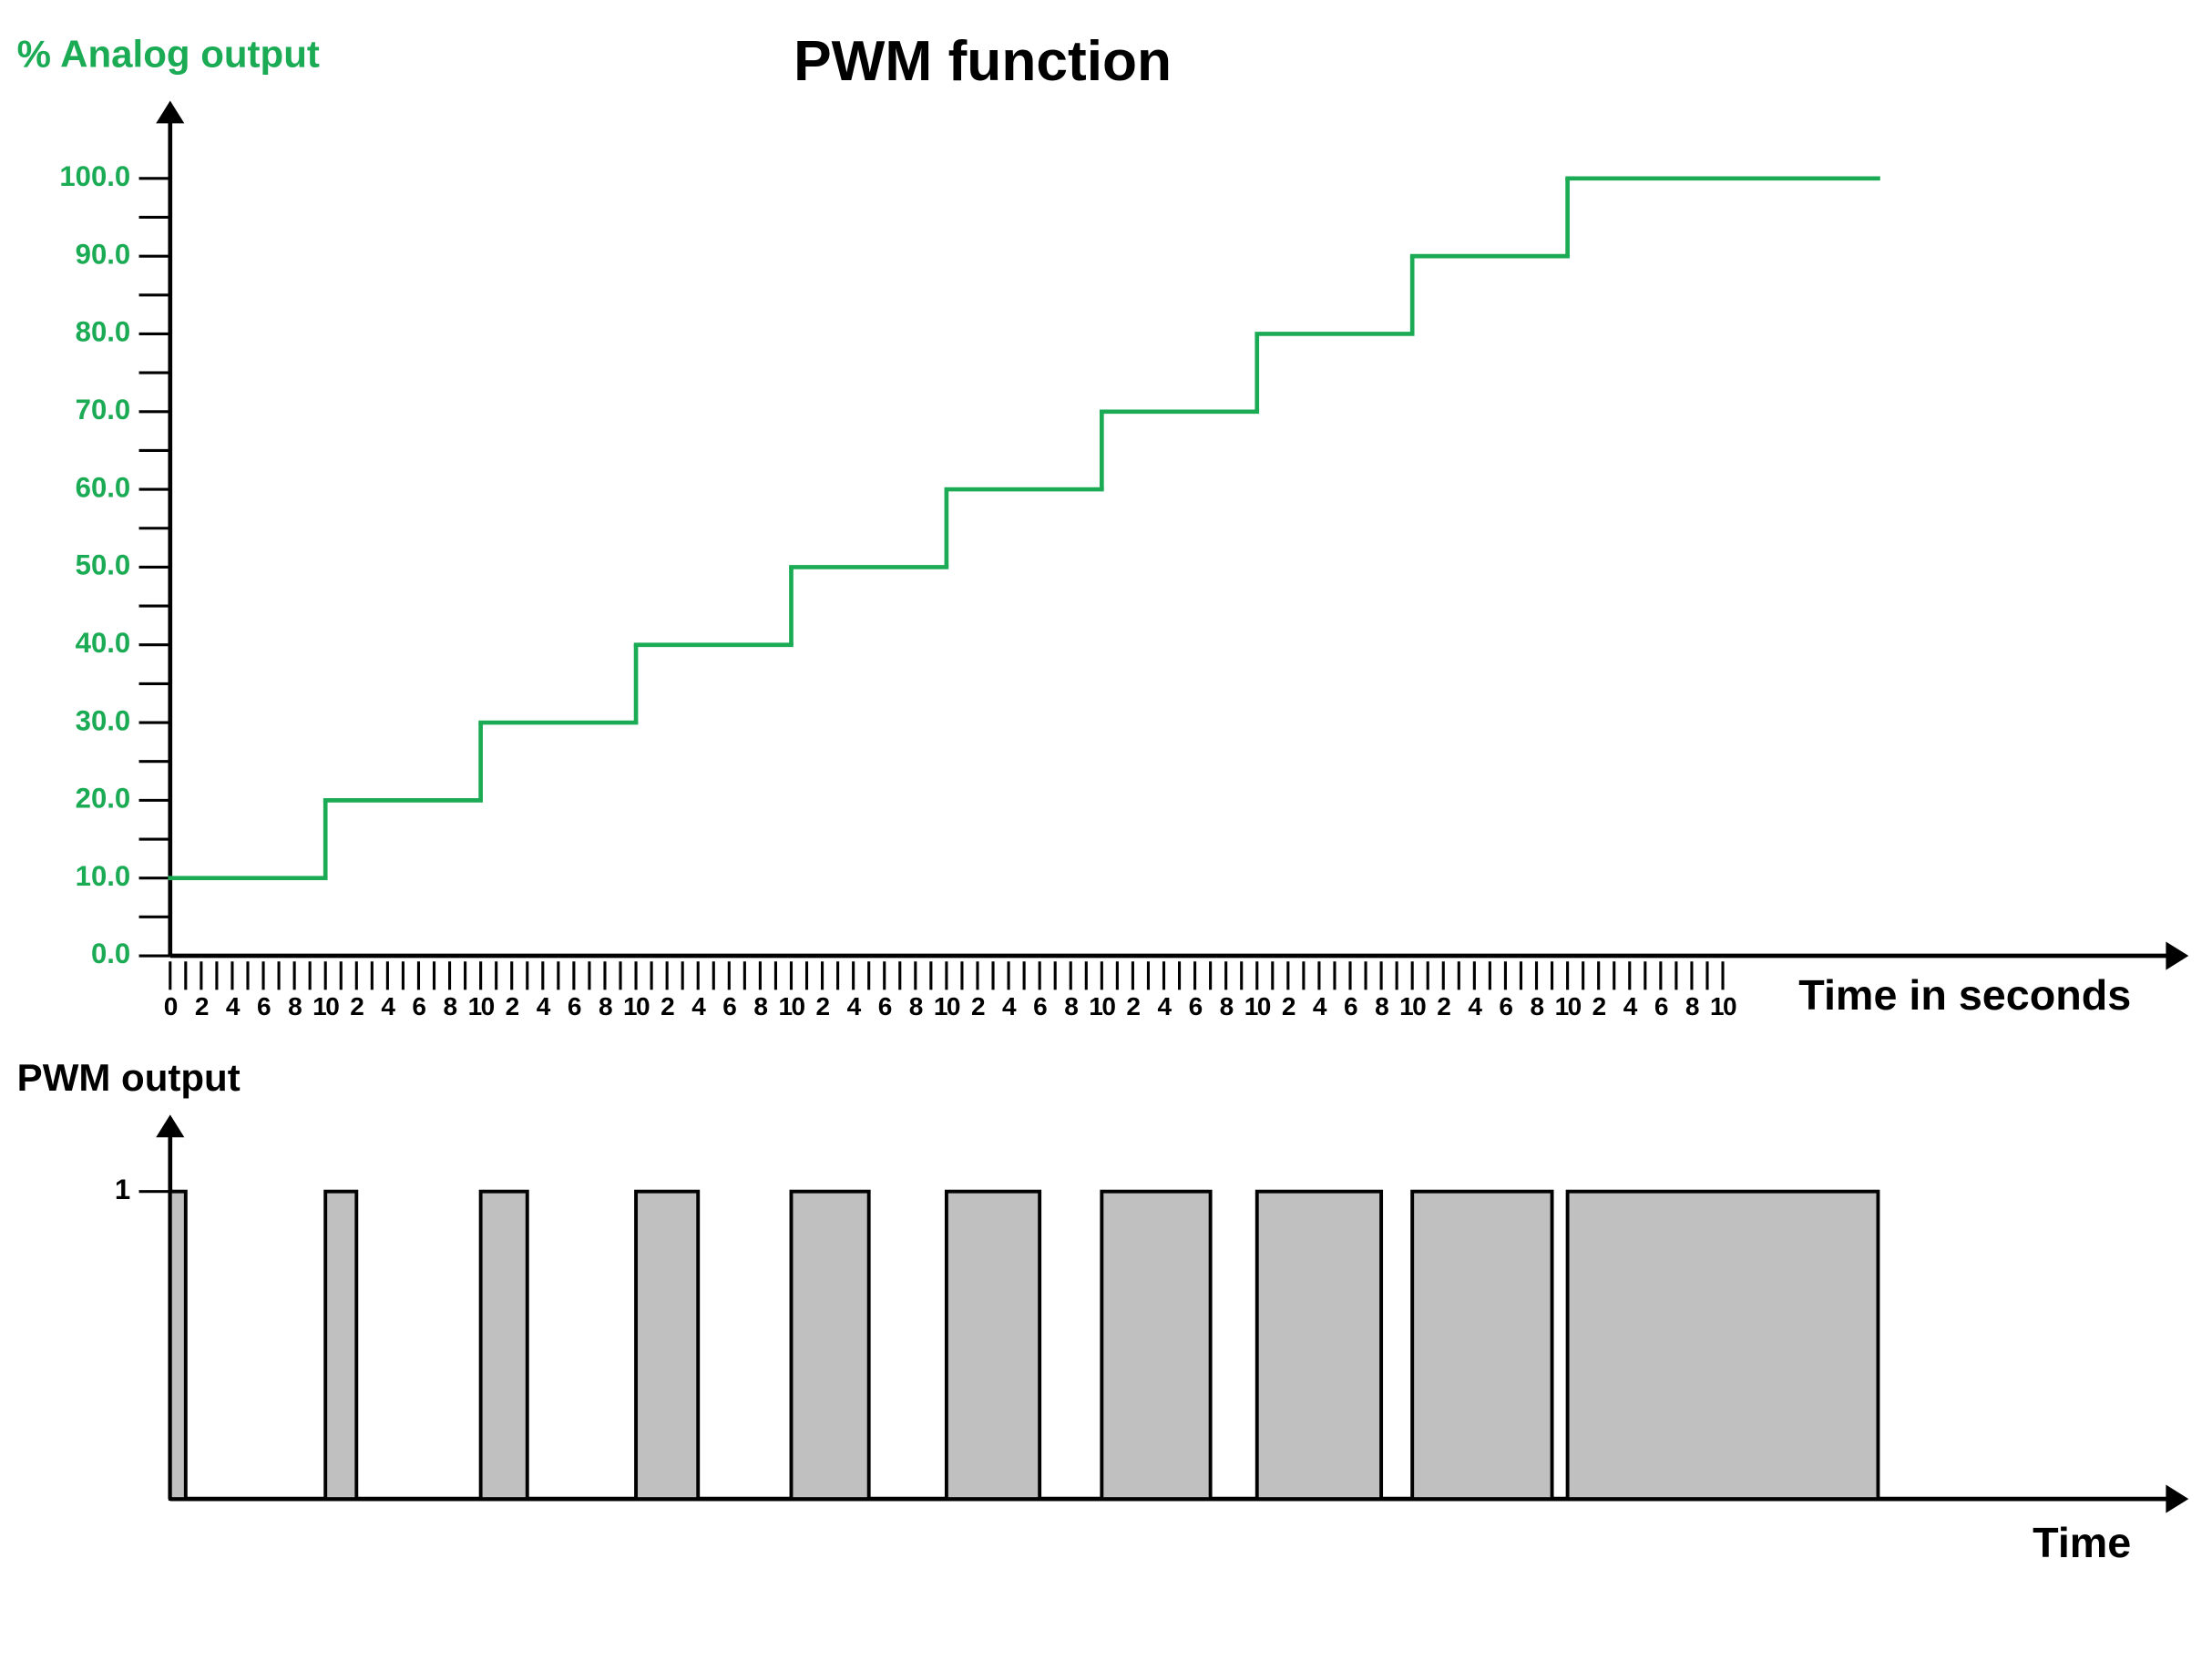  What do you see at coordinates (129, 1077) in the screenshot?
I see `y-axis-label: PWM output` at bounding box center [129, 1077].